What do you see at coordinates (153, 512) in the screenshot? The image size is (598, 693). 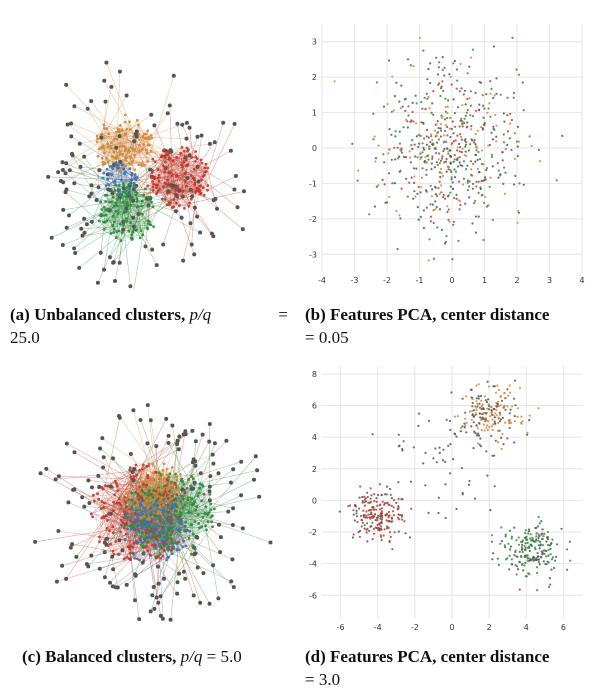 I see `graph-balanced-canvas` at bounding box center [153, 512].